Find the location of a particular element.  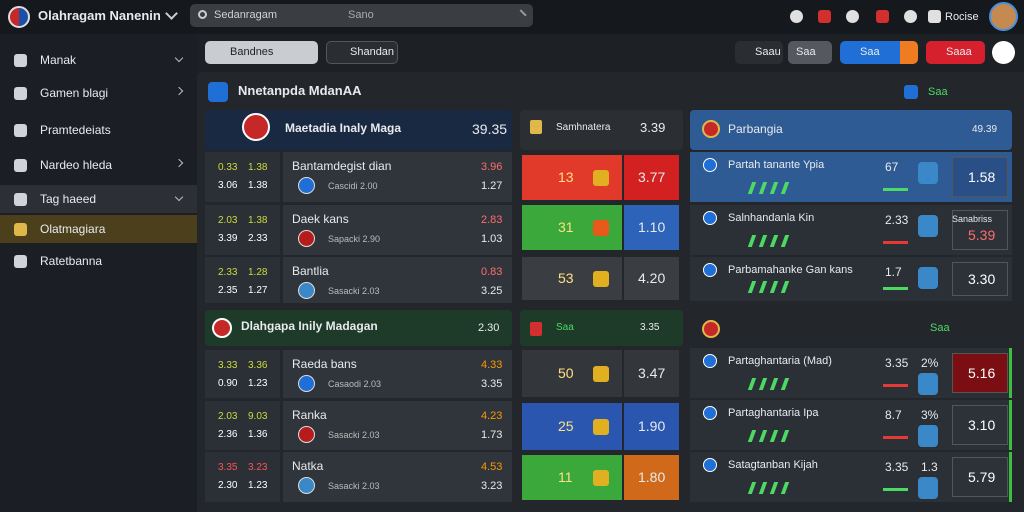

score-top: 0.83 is located at coordinates (492, 272).